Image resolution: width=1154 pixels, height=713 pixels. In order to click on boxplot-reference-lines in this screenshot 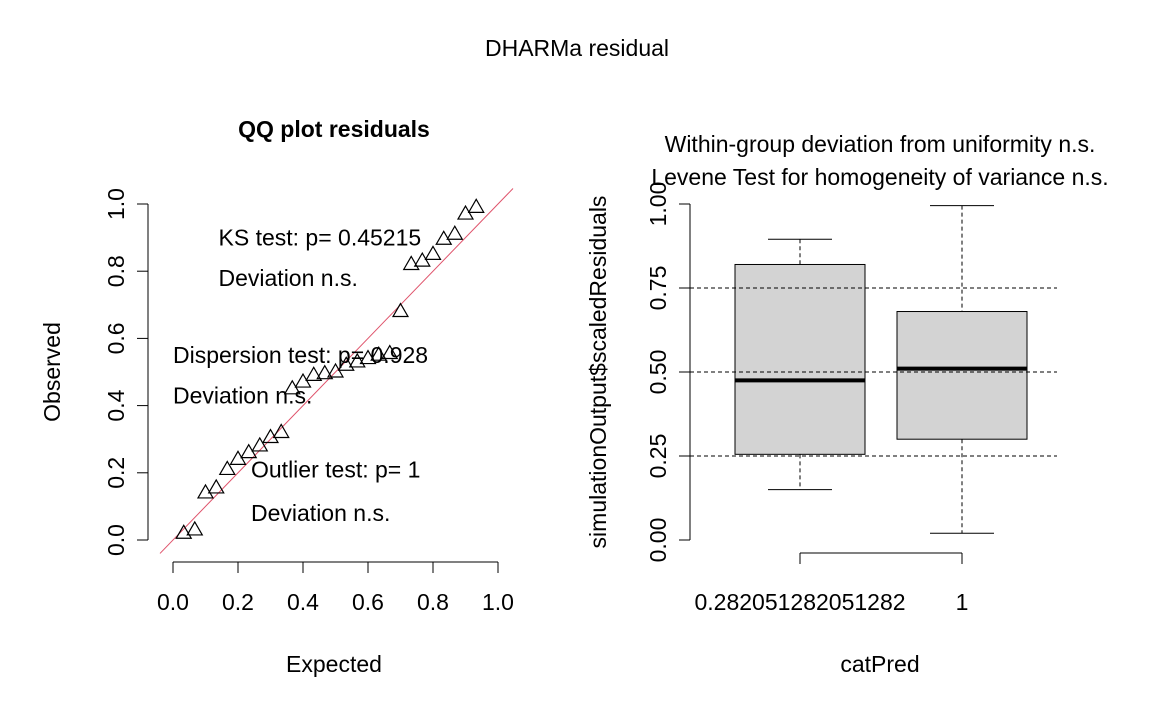, I will do `click(873, 372)`.